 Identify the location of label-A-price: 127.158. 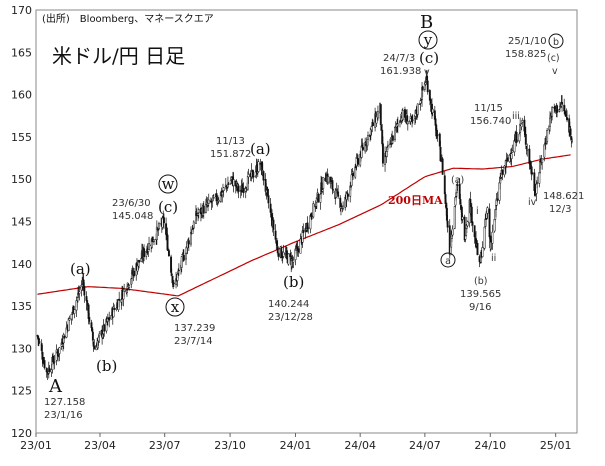
(64, 402).